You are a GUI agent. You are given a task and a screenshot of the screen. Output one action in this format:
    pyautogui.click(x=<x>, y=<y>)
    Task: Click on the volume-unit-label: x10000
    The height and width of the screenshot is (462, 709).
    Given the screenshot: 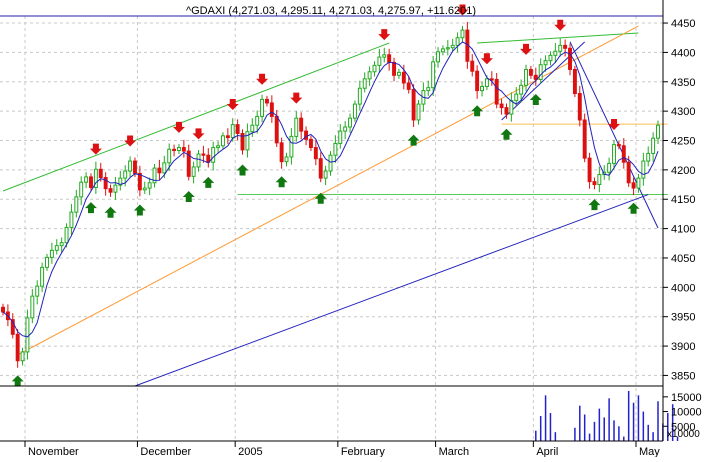 What is the action you would take?
    pyautogui.click(x=683, y=434)
    